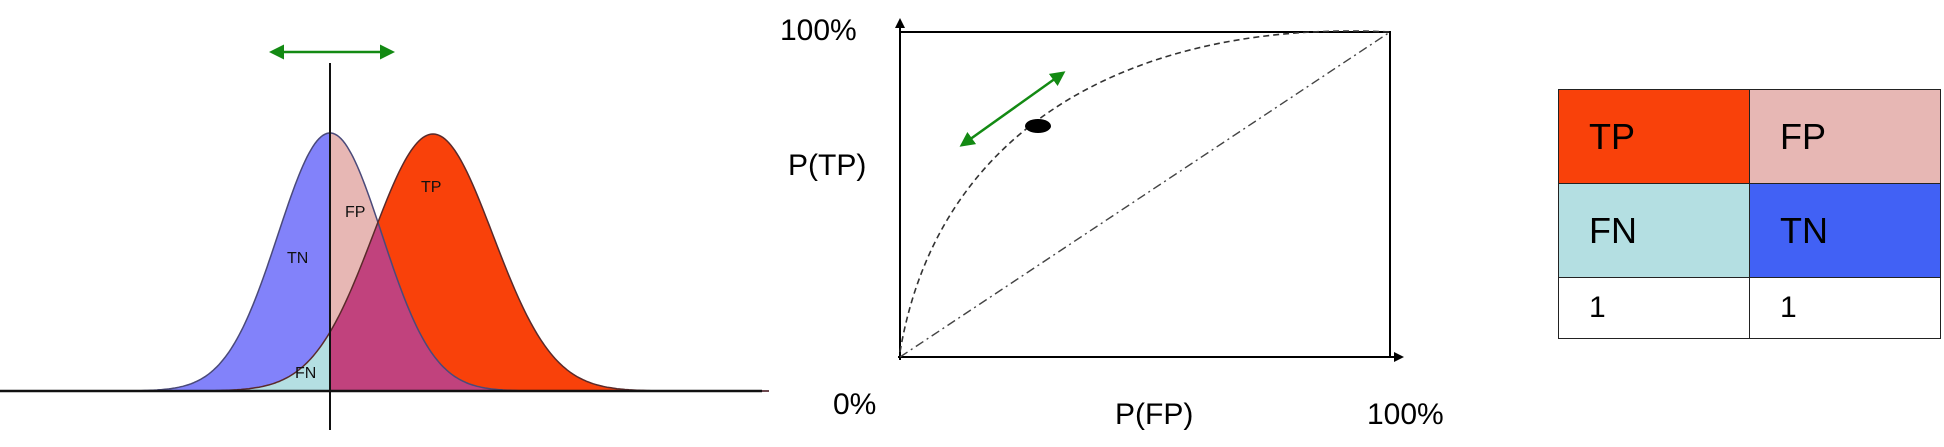 Image resolution: width=1944 pixels, height=447 pixels. What do you see at coordinates (1405, 414) in the screenshot?
I see `x-max-label: 100%` at bounding box center [1405, 414].